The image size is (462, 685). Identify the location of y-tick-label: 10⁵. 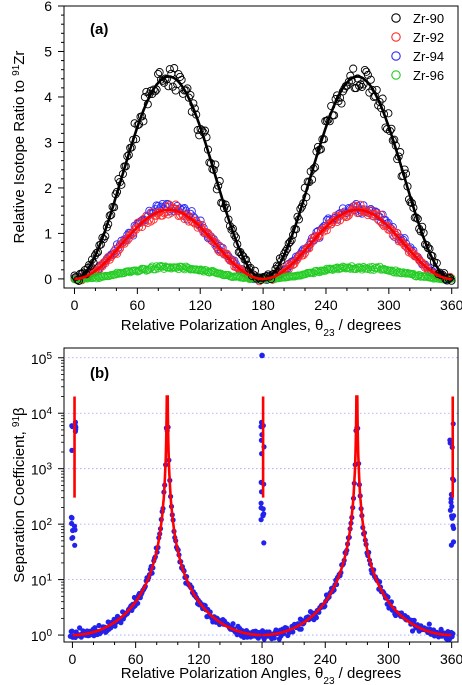
(42, 358).